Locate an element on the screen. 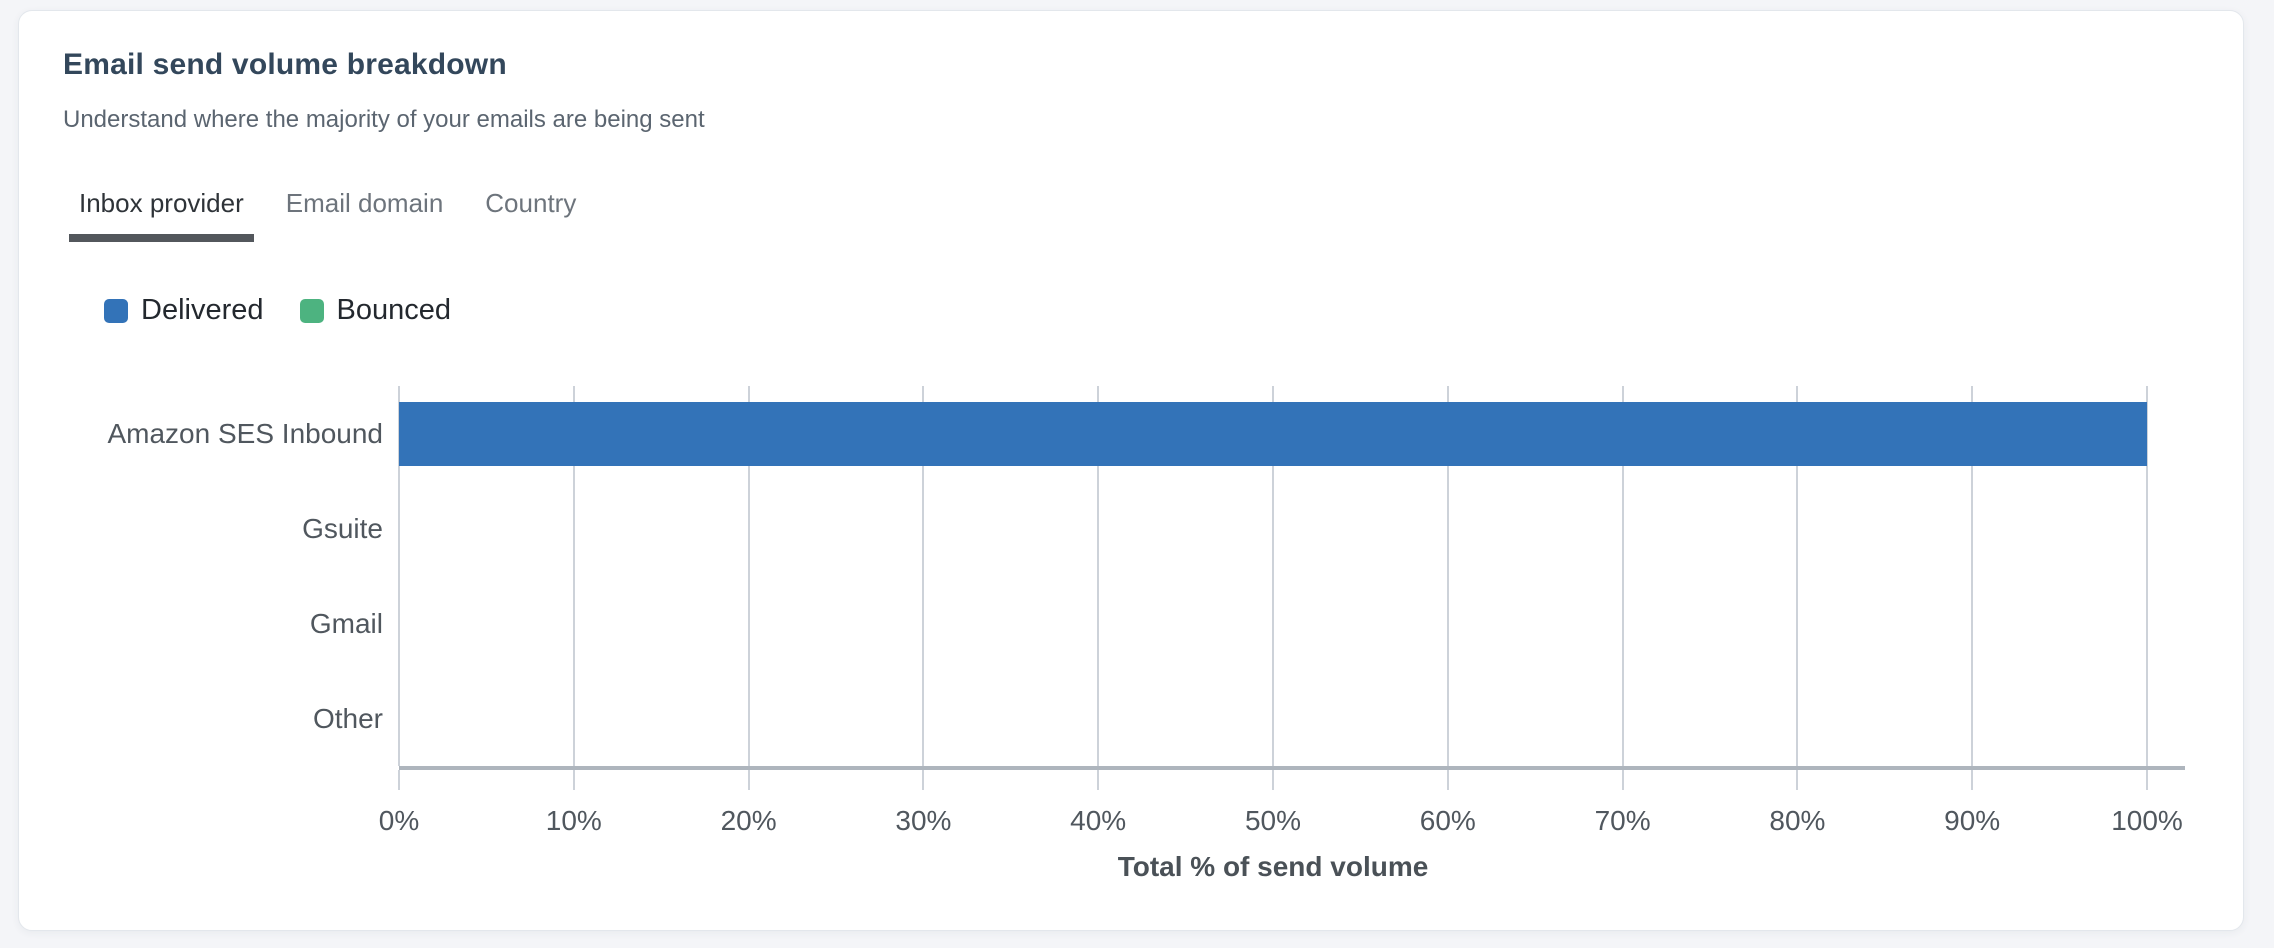 This screenshot has height=948, width=2274. legend-swatch-delivered is located at coordinates (116, 310).